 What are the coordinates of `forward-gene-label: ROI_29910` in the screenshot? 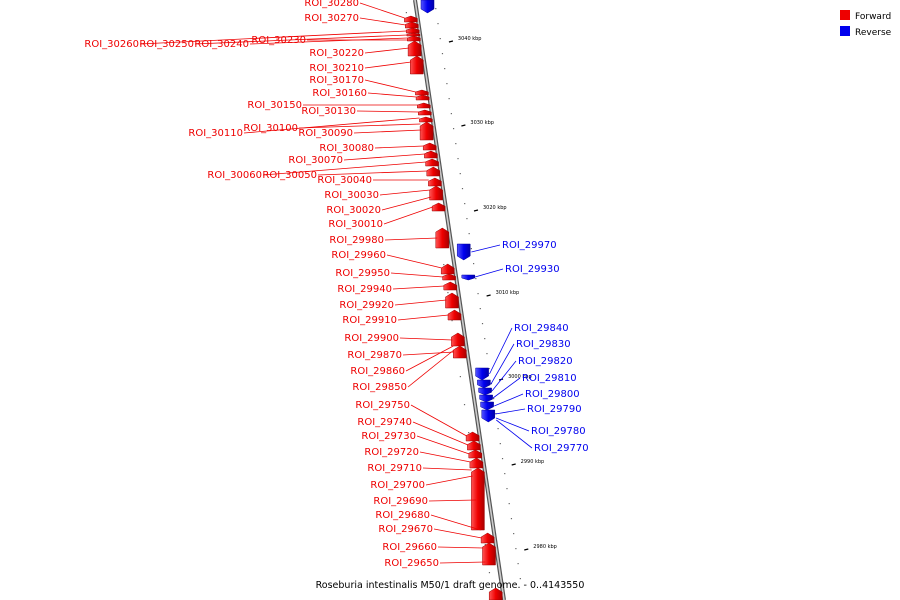 It's located at (369, 320).